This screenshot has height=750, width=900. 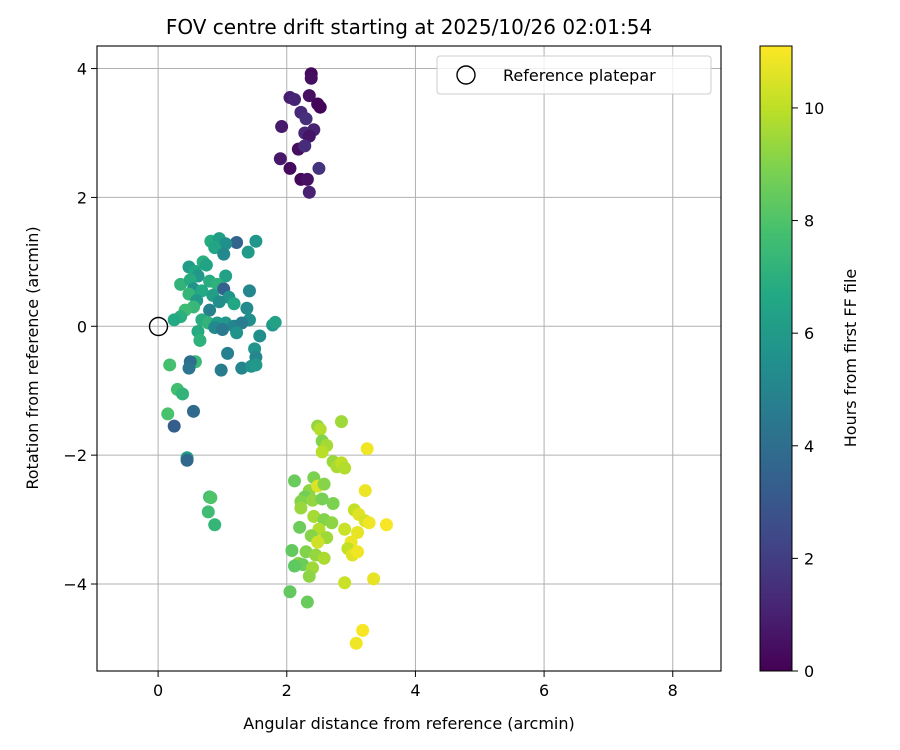 What do you see at coordinates (809, 558) in the screenshot?
I see `colorbar-tick-label: 2` at bounding box center [809, 558].